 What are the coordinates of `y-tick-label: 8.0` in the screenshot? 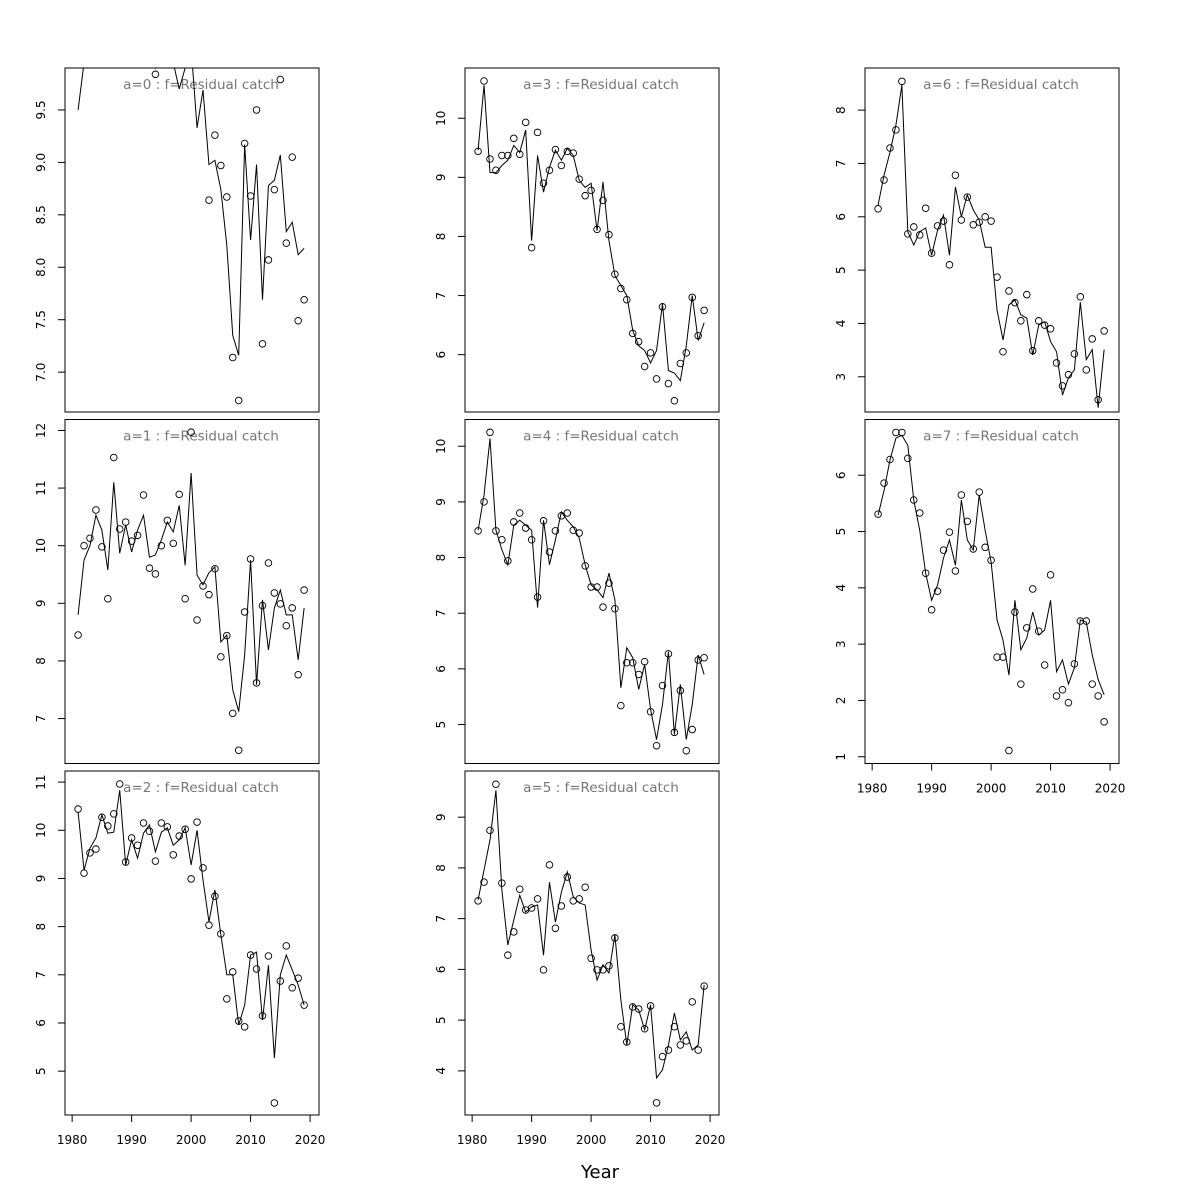 It's located at (41, 267).